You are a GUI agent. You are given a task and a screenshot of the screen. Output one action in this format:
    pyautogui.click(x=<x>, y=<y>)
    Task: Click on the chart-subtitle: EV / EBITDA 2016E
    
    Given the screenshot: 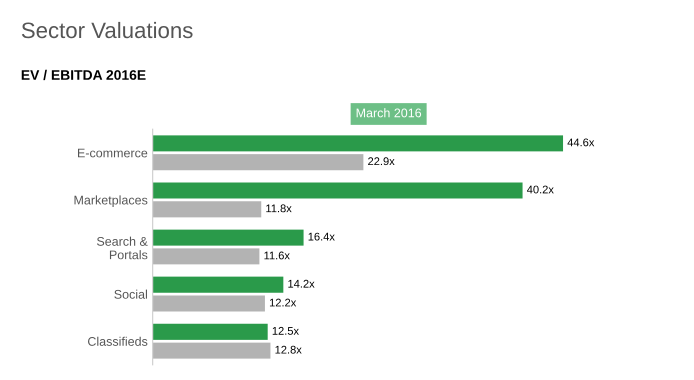 What is the action you would take?
    pyautogui.click(x=84, y=75)
    